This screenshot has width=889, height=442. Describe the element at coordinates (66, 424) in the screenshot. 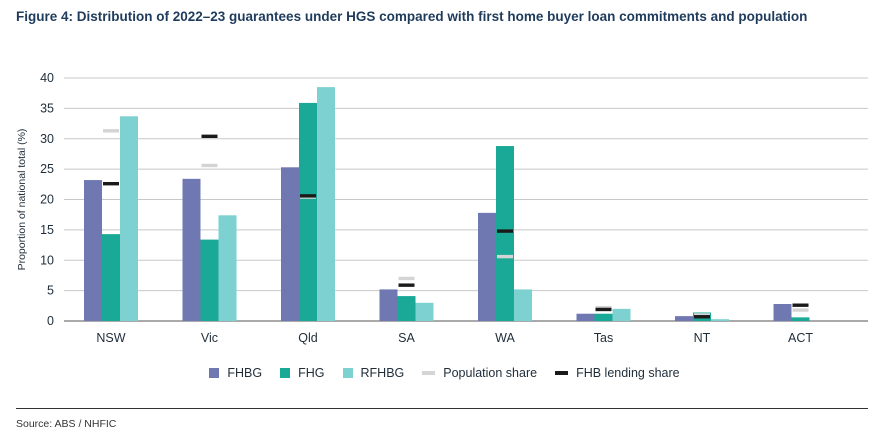

I see `source-note: Source: ABS / NHFIC` at that location.